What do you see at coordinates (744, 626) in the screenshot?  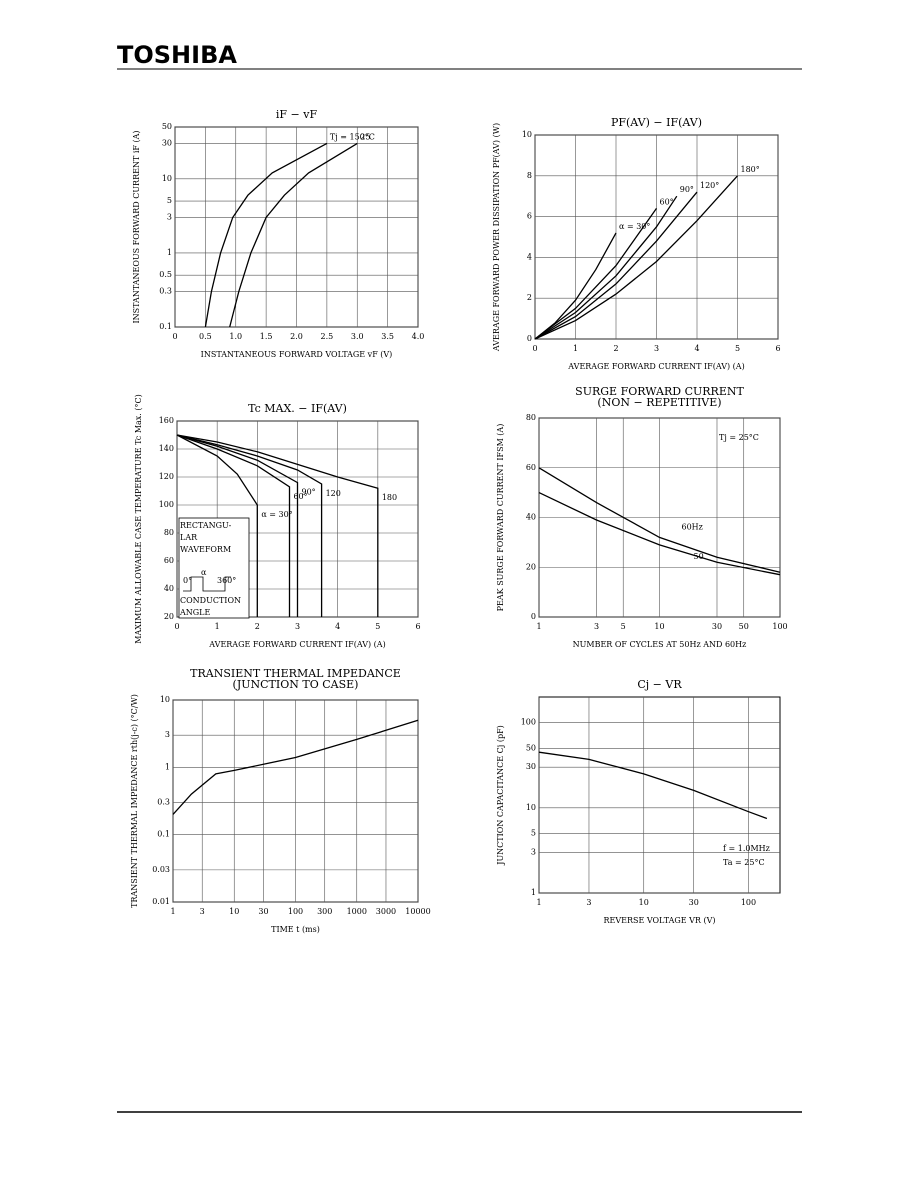 I see `x-tick-label: 50` at bounding box center [744, 626].